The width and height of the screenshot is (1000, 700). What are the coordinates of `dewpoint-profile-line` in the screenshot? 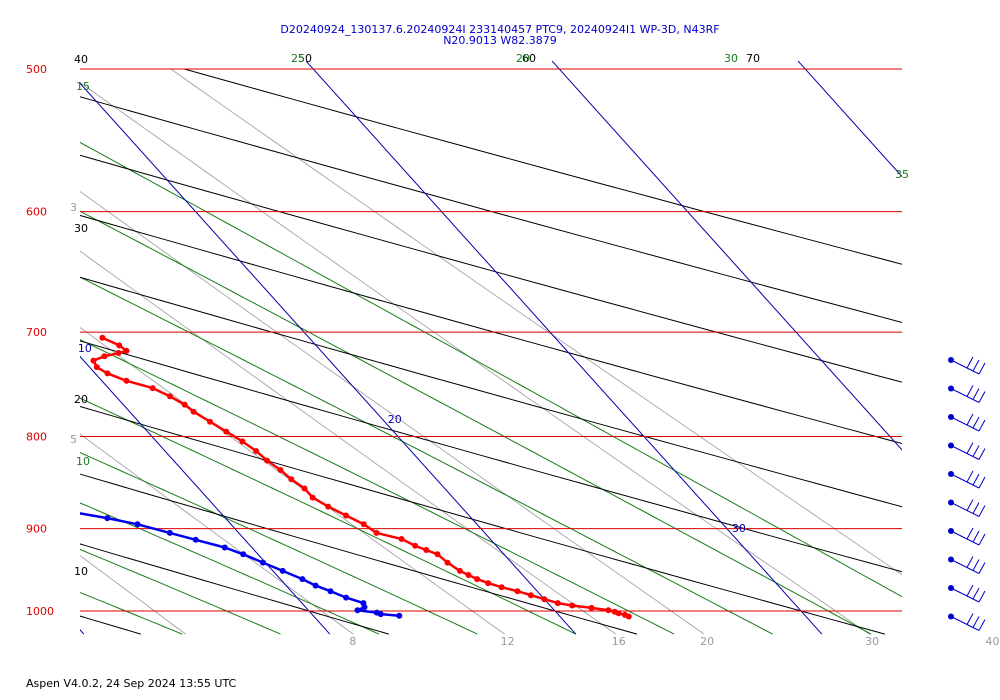 It's located at (240, 564).